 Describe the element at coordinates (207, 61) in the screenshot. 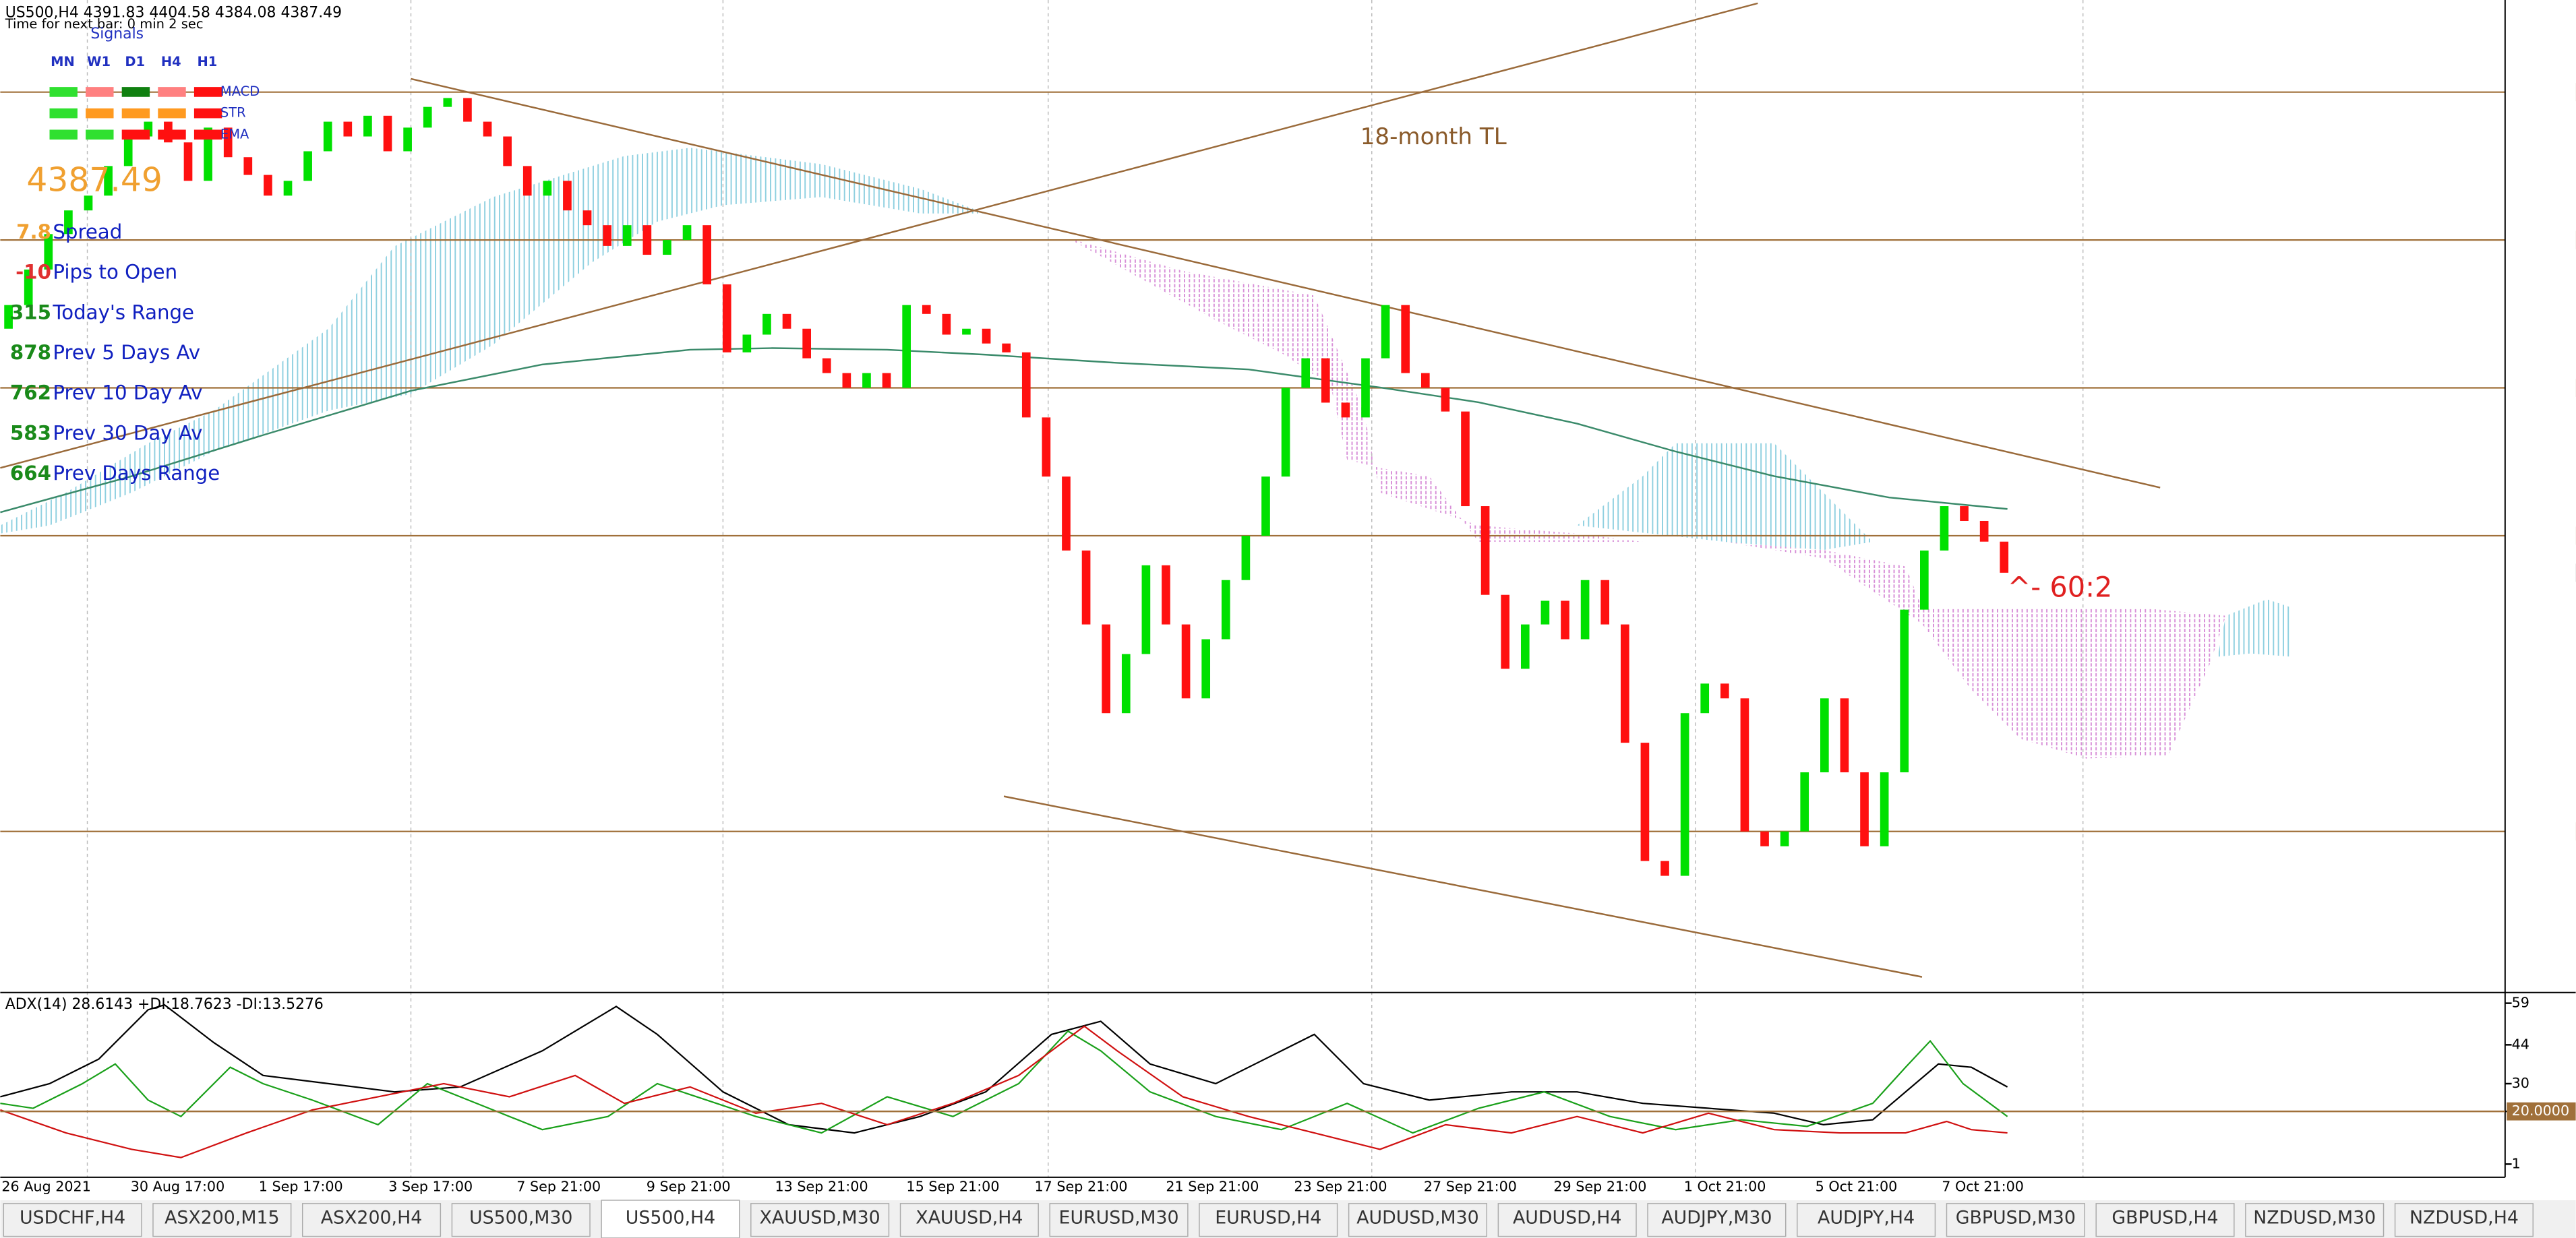

I see `signal-column: H1` at that location.